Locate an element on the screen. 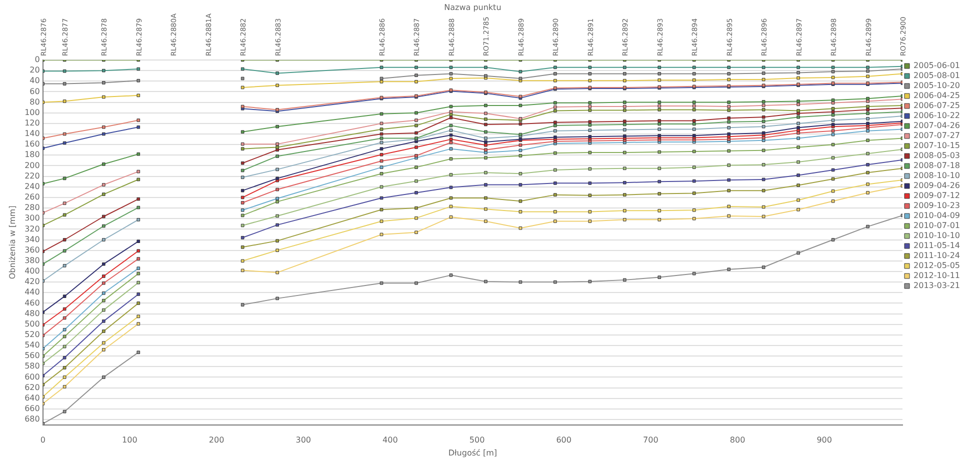  y-tick-label: 660 is located at coordinates (32, 409).